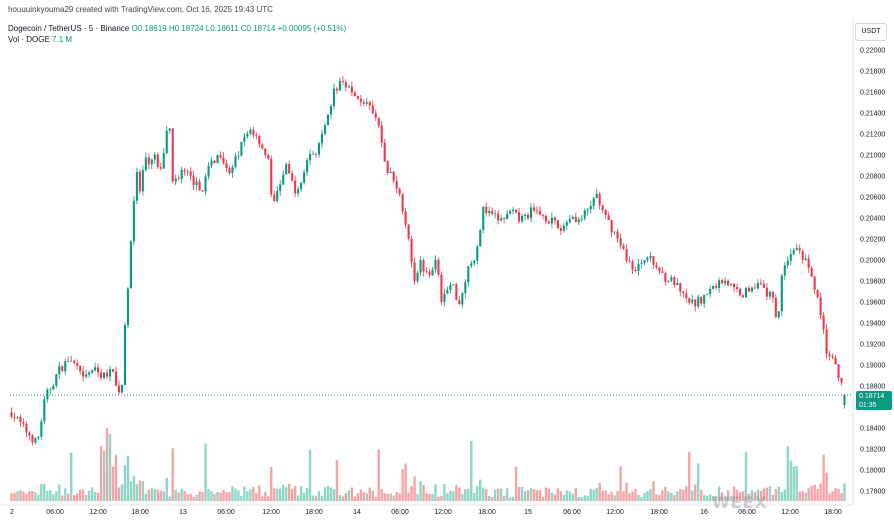  I want to click on volume-legend: Vol · DOGE 7.1 M, so click(40, 39).